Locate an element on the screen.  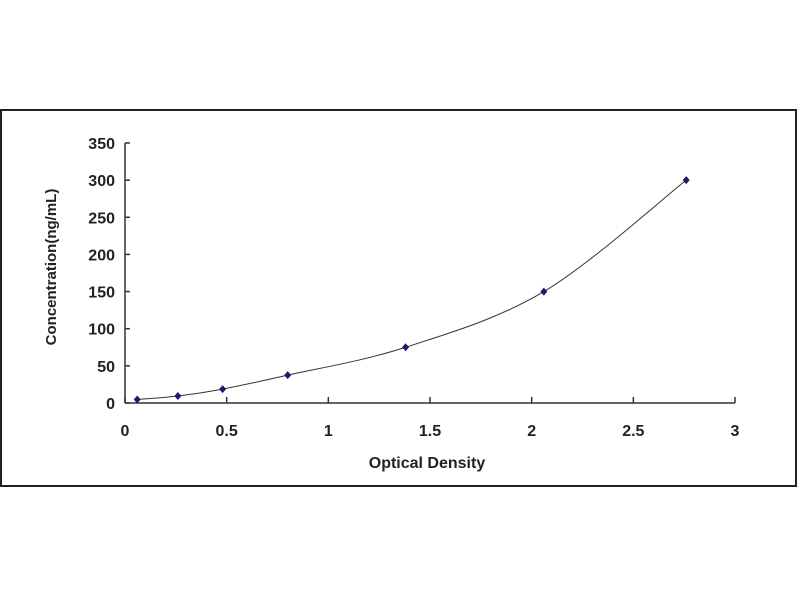
y-tick-label: 350 is located at coordinates (101, 144).